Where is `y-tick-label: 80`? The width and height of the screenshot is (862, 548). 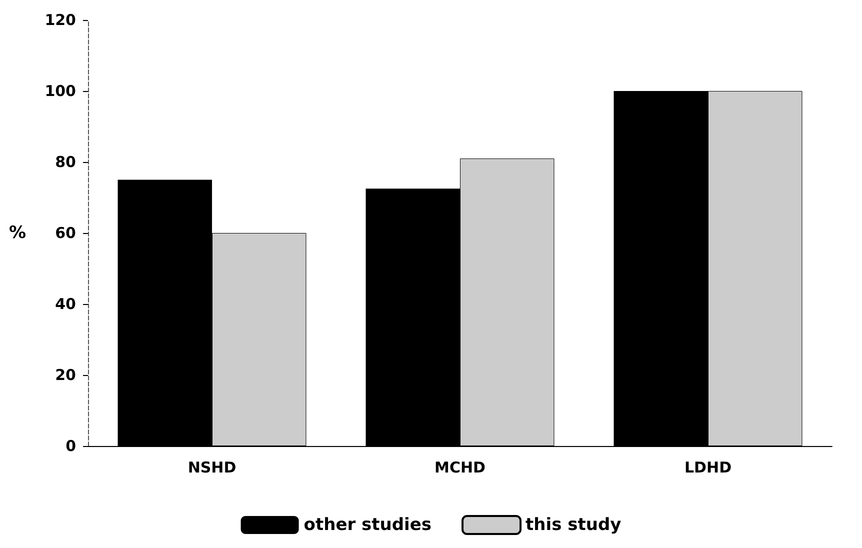 y-tick-label: 80 is located at coordinates (65, 162).